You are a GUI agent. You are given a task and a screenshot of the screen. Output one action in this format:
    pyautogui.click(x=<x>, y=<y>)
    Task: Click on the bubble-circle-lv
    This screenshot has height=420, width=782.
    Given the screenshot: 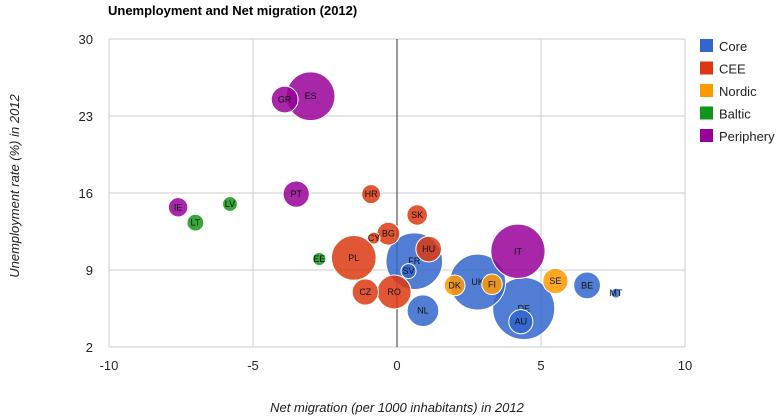 What is the action you would take?
    pyautogui.click(x=230, y=204)
    